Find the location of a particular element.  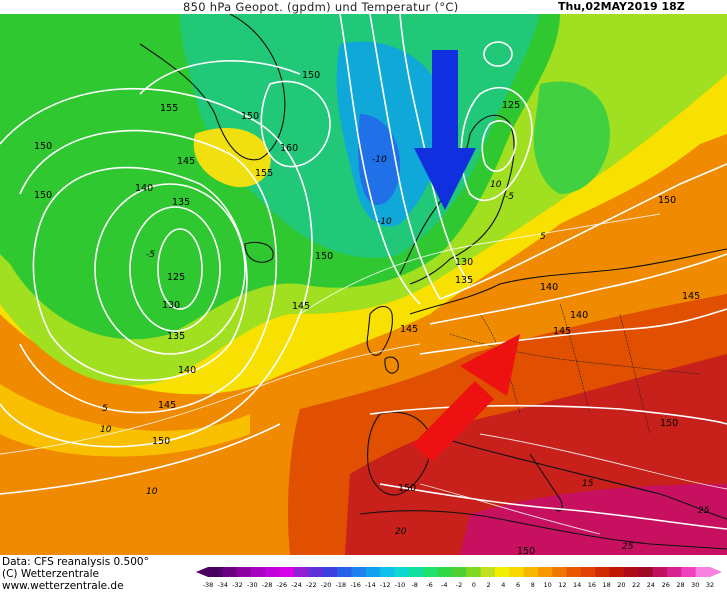

isotherm-a is located at coordinates (210, 399).